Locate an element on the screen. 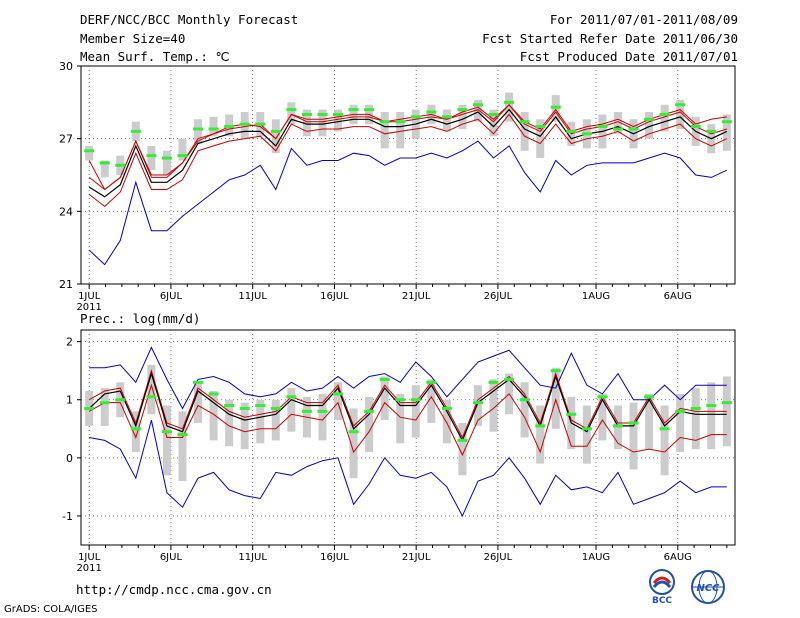 The image size is (800, 618). prec-series-spread_lower is located at coordinates (407, 420).